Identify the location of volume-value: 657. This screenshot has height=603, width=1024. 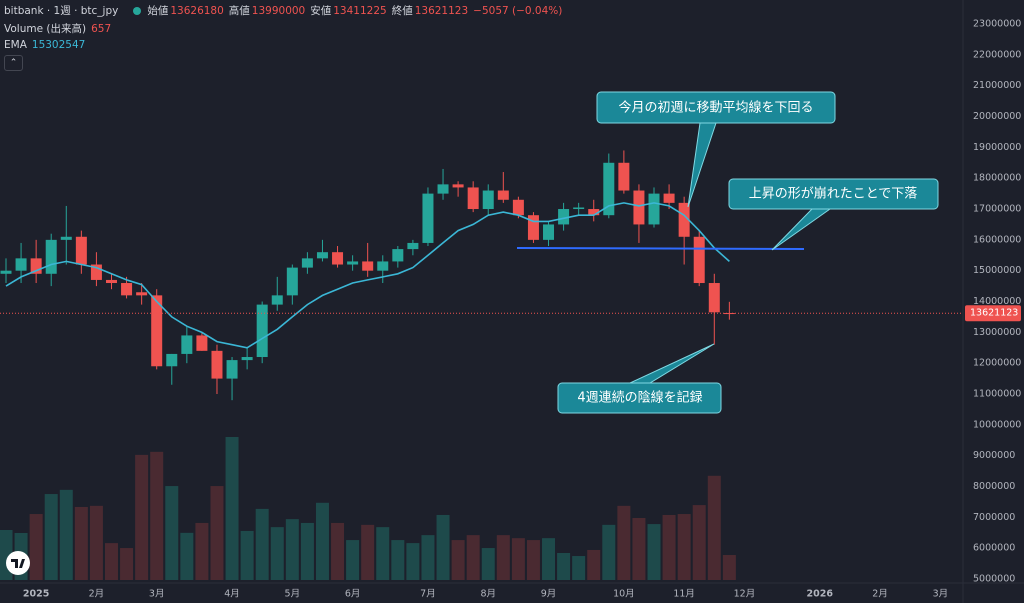
(101, 29).